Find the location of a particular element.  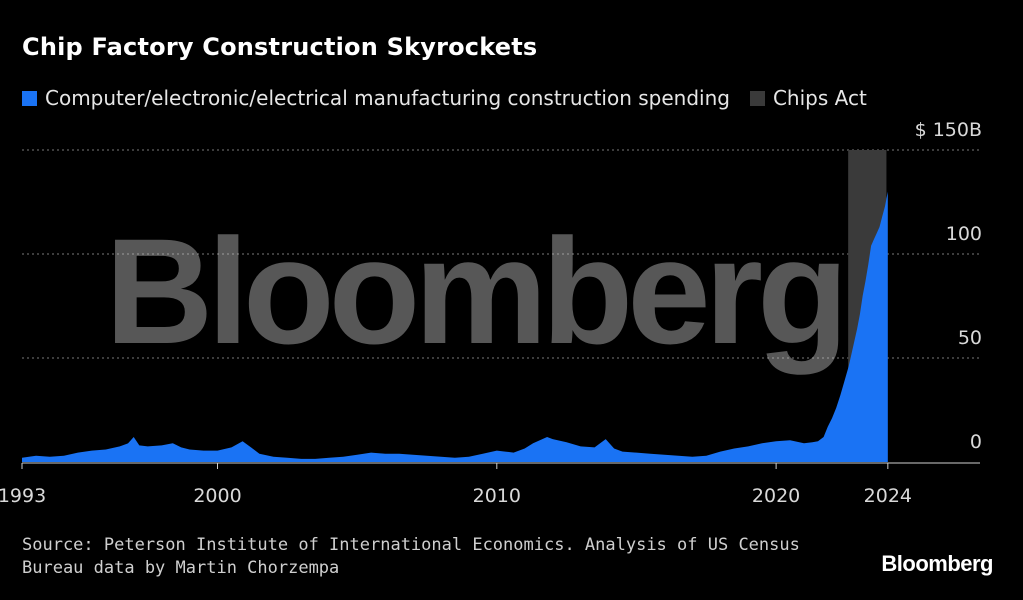

x-tick-label: 2020 is located at coordinates (776, 496).